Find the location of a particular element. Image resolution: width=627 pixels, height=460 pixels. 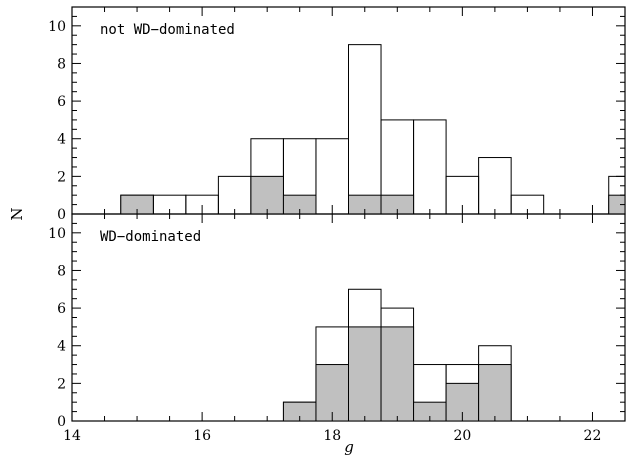

bottom-x-tick-label: 18 is located at coordinates (332, 436).